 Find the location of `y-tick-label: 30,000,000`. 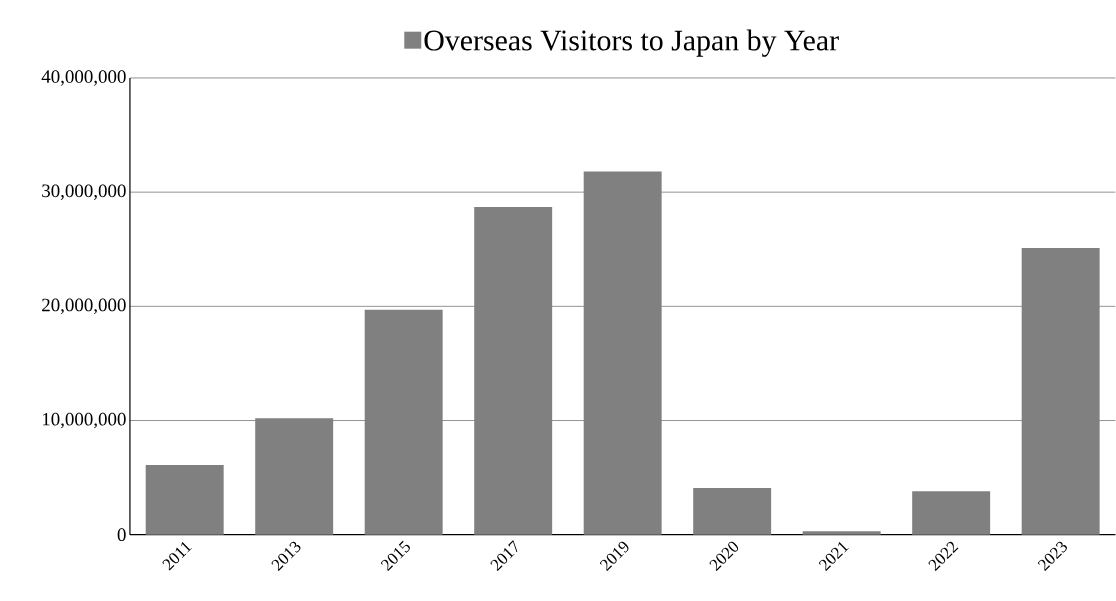

y-tick-label: 30,000,000 is located at coordinates (84, 192).